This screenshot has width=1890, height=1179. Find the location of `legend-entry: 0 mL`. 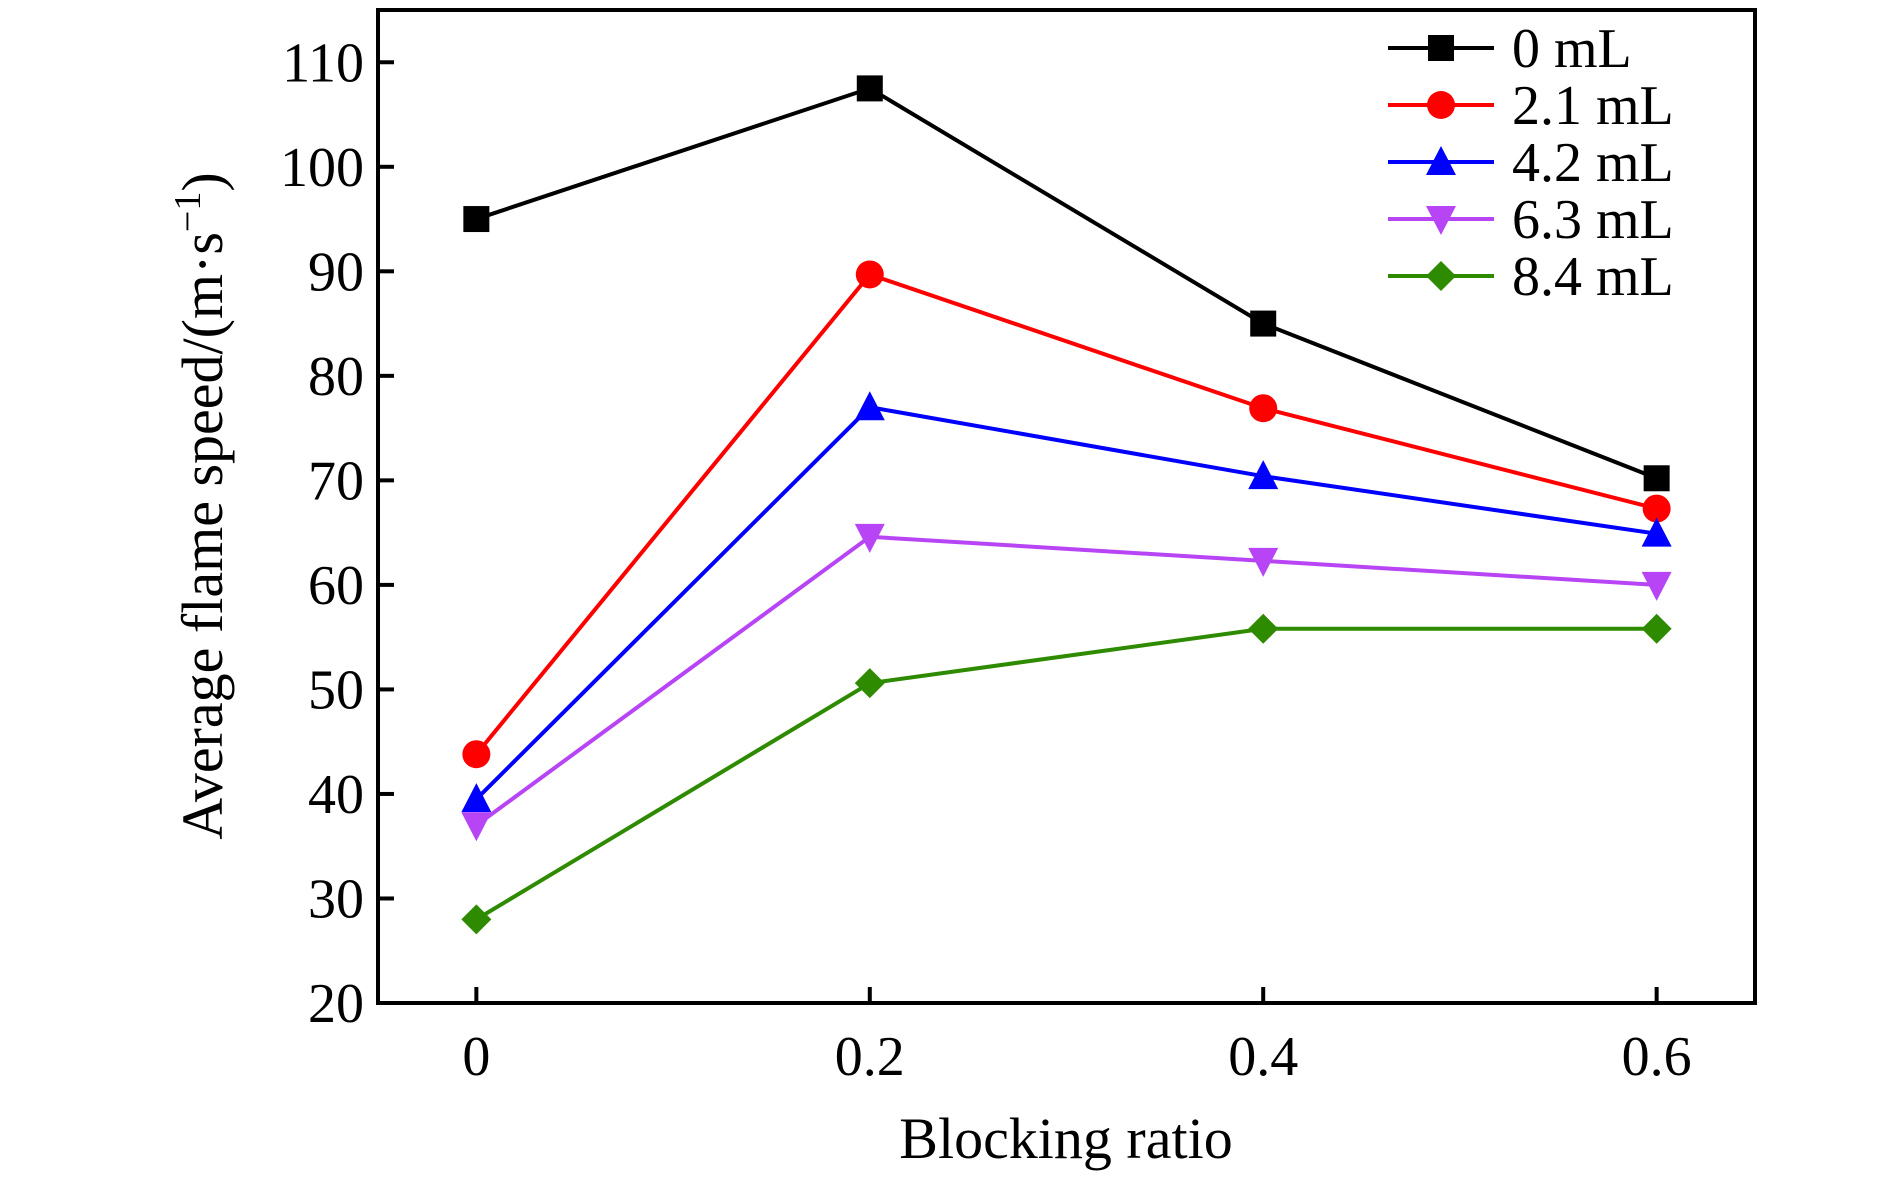

legend-entry: 0 mL is located at coordinates (1510, 49).